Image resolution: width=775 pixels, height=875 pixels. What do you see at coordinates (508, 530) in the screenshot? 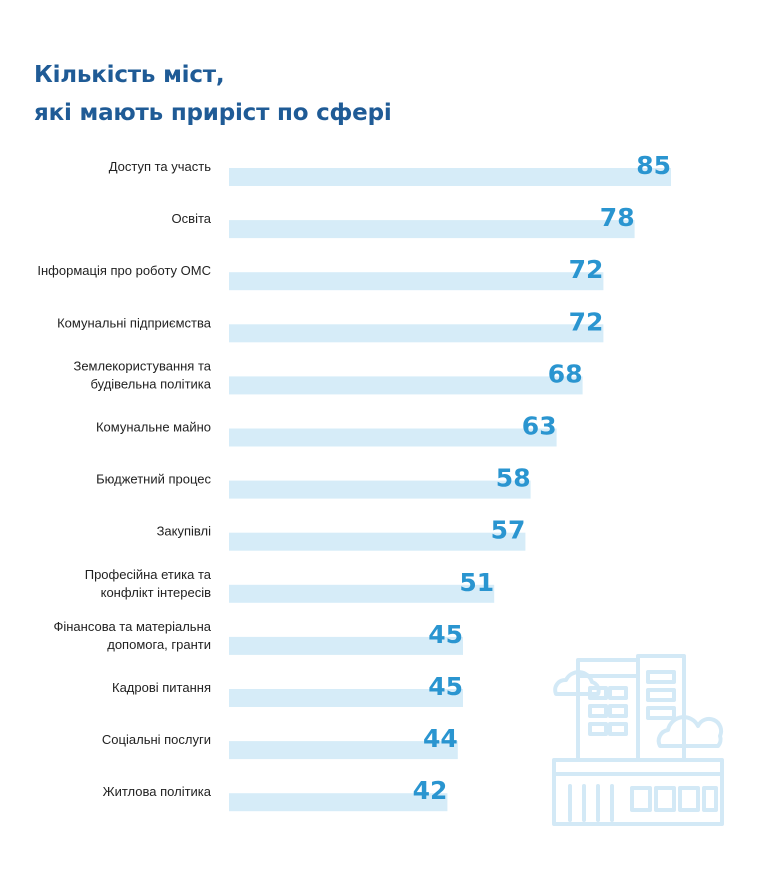
I see `value-label: 57` at bounding box center [508, 530].